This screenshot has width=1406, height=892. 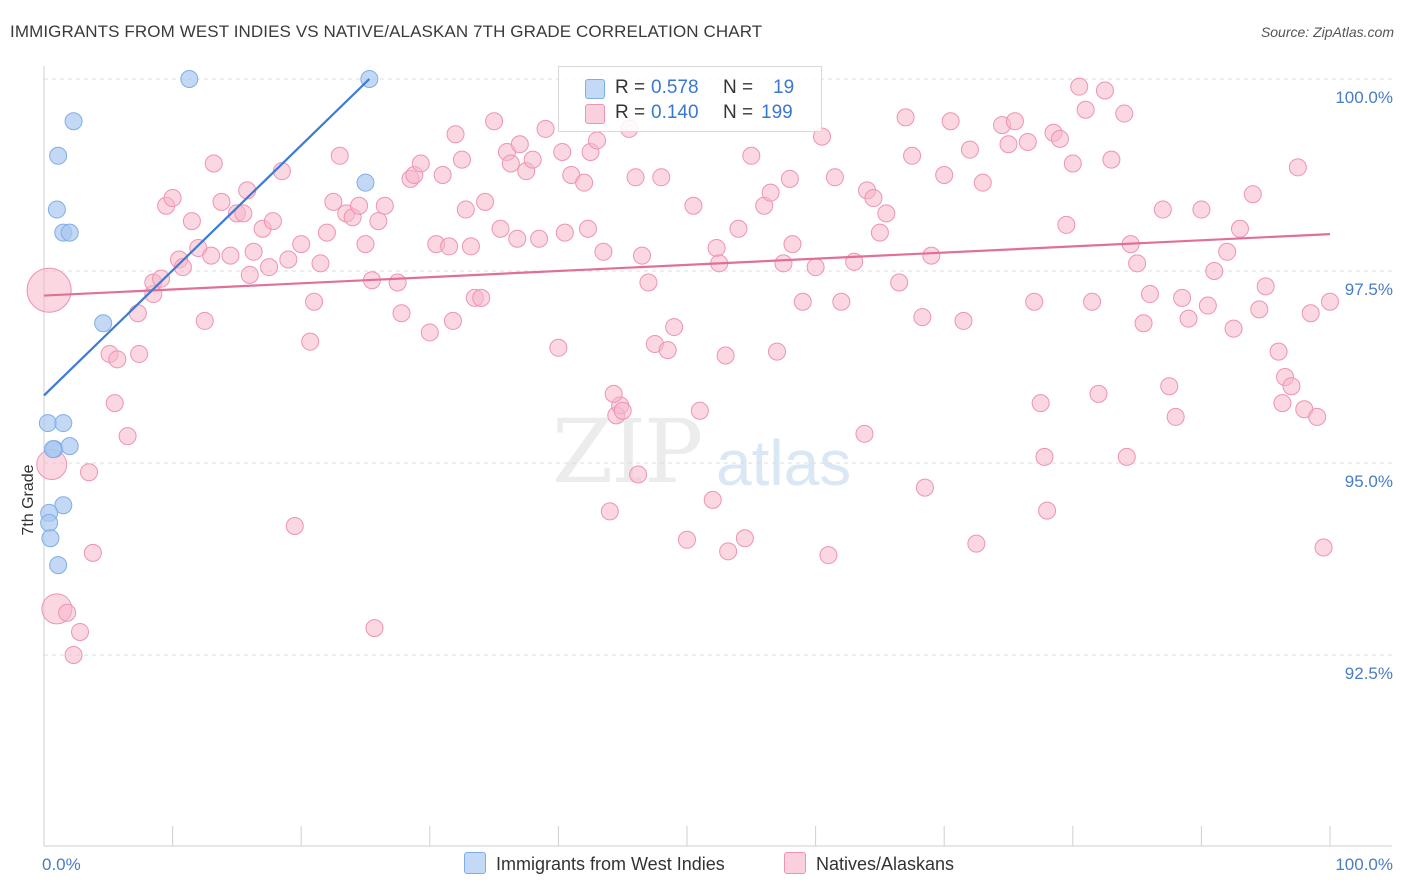 I want to click on y-tick-label: 95.0%, so click(x=1369, y=481).